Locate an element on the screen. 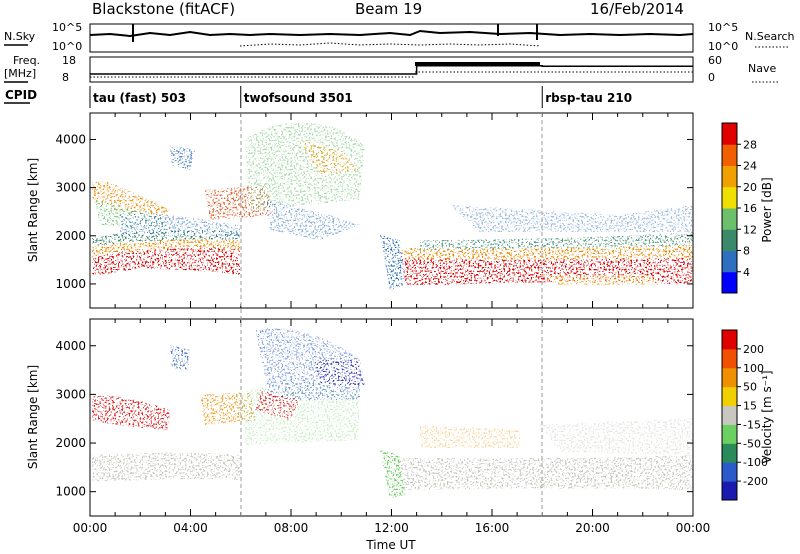  colorbar-tick-label: 20 is located at coordinates (750, 187).